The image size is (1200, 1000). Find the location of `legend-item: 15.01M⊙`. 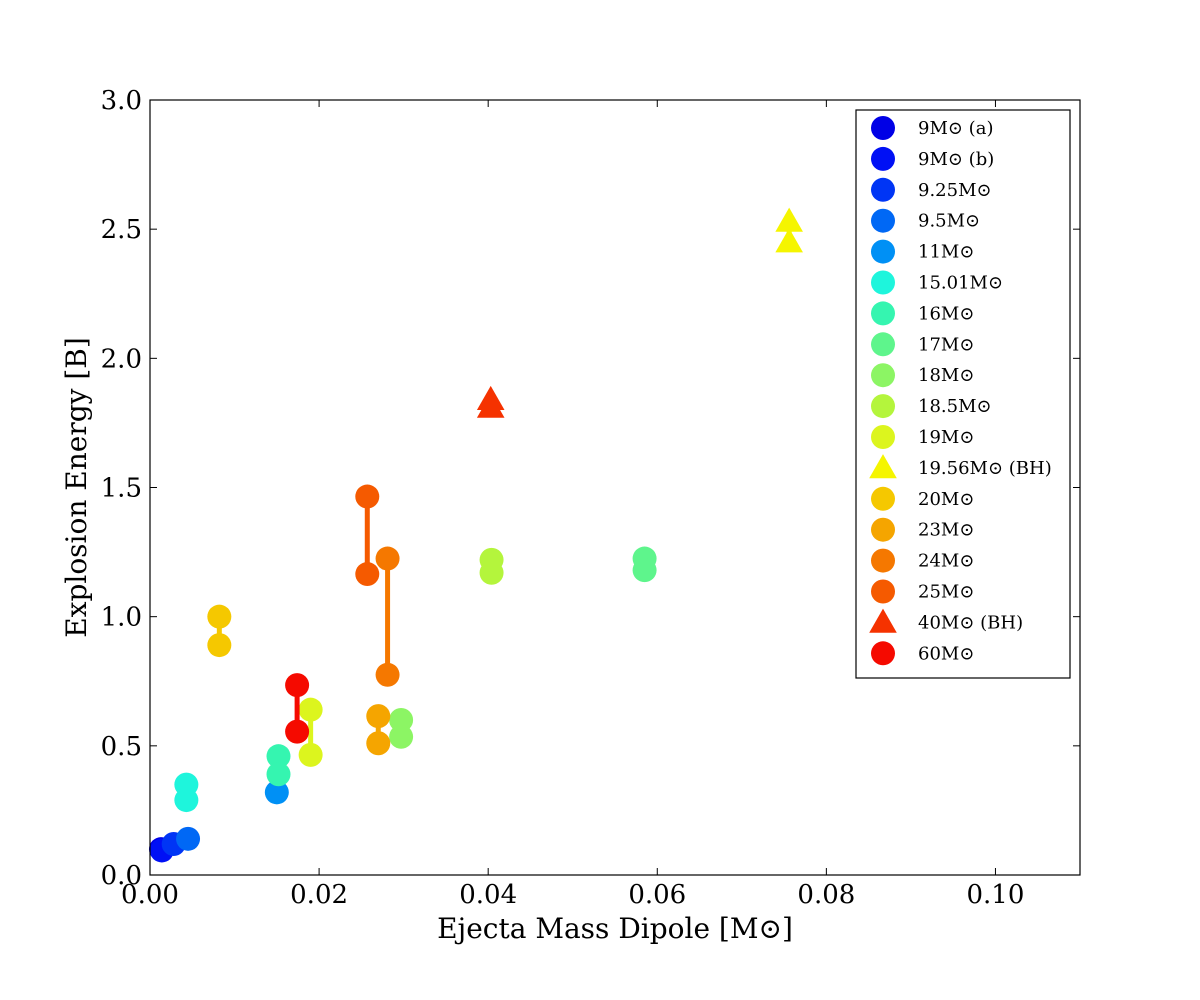

legend-item: 15.01M⊙ is located at coordinates (937, 282).